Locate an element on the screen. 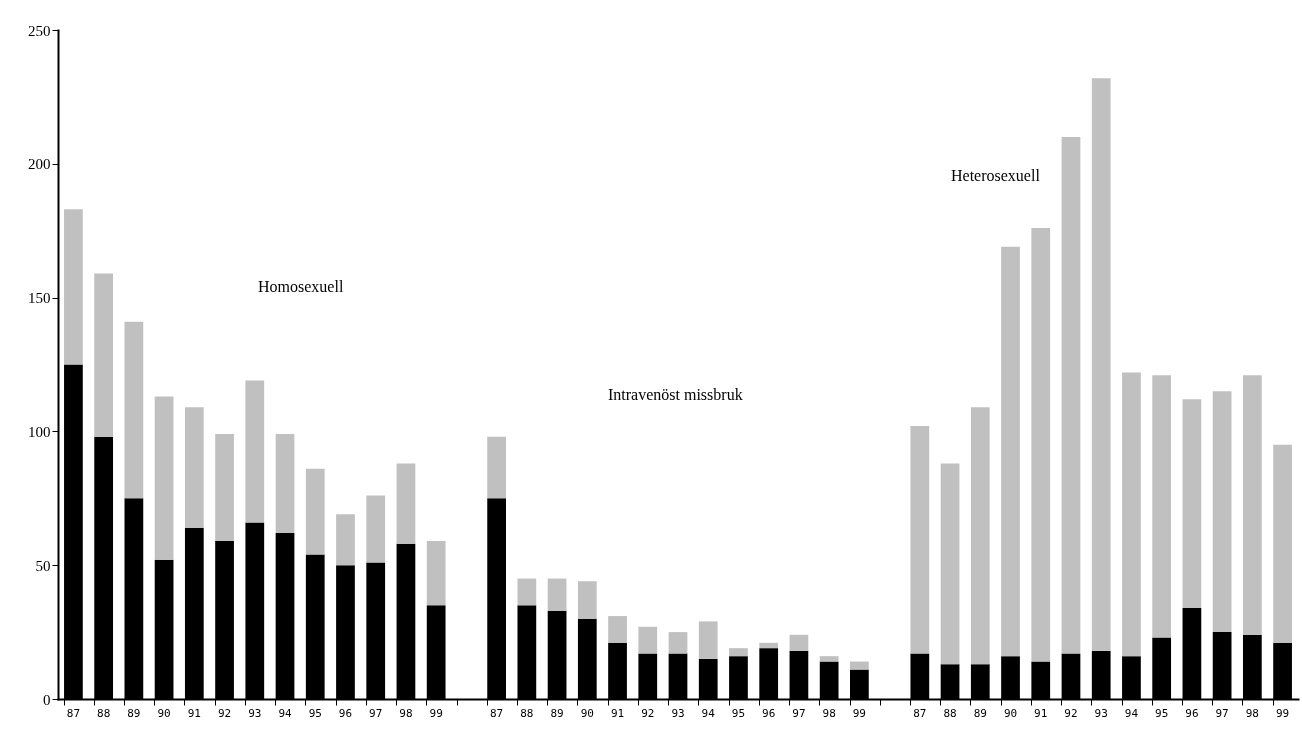 This screenshot has width=1302, height=740. y-tick-label: 0 is located at coordinates (47, 699).